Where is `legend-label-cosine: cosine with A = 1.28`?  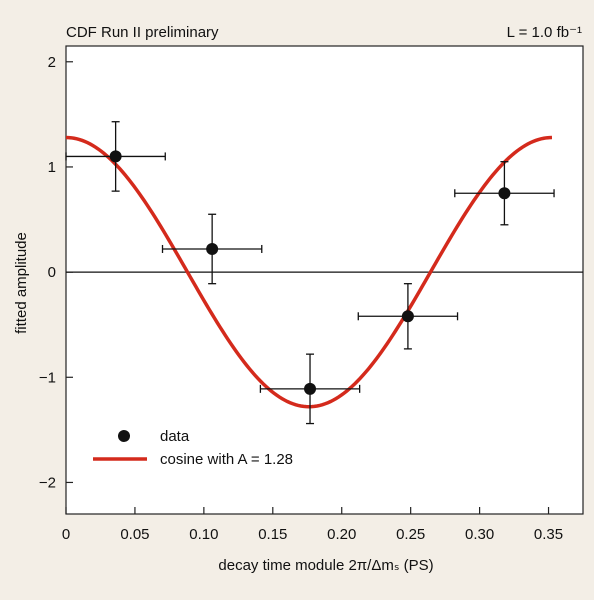
legend-label-cosine: cosine with A = 1.28 is located at coordinates (226, 459).